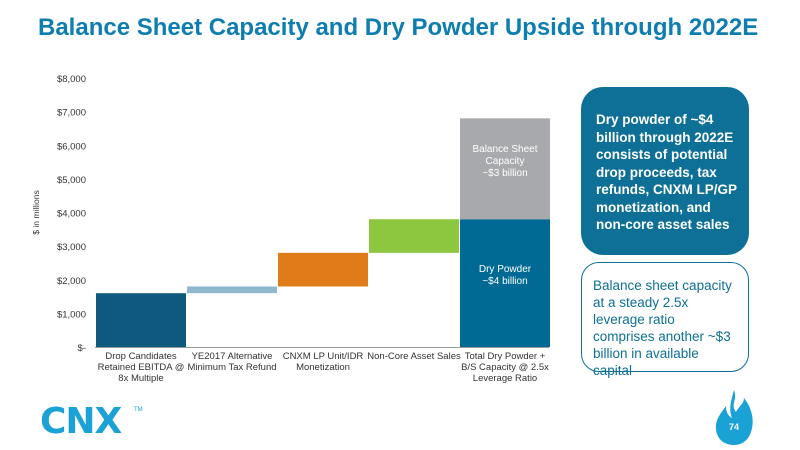 This screenshot has height=450, width=800. I want to click on x-tick-label: Total Dry Powder +, so click(505, 356).